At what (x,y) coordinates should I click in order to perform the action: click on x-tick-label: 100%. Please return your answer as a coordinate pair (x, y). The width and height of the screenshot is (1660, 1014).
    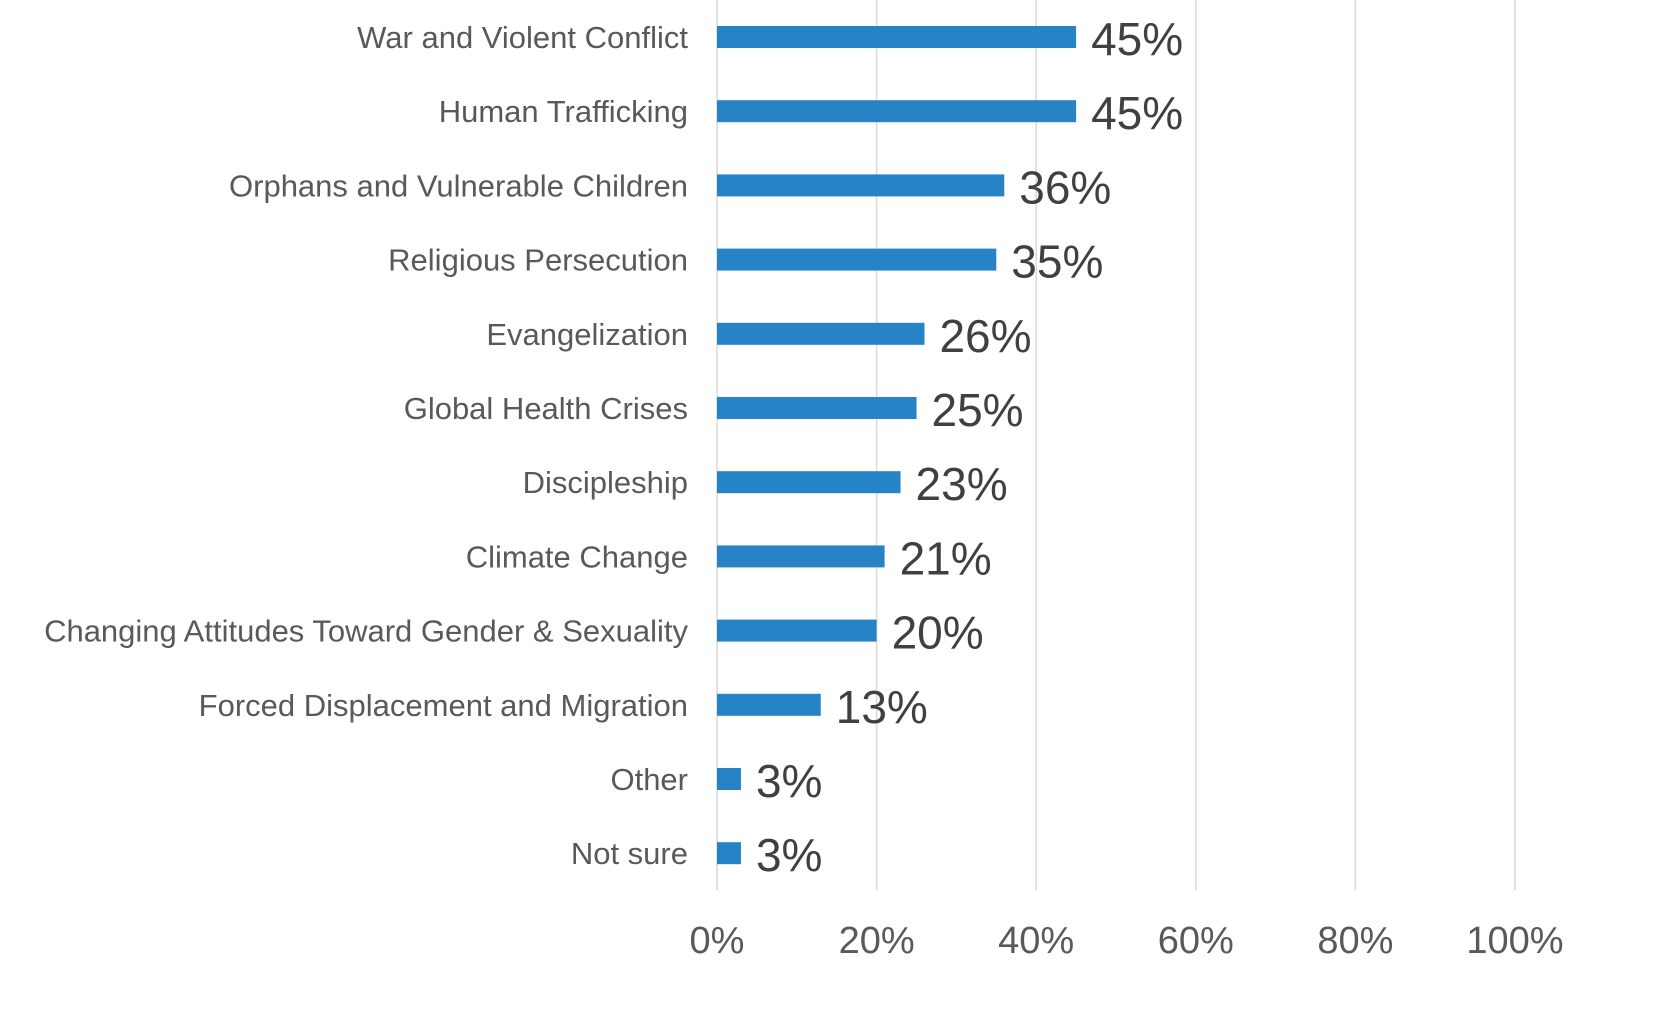
    Looking at the image, I should click on (1514, 941).